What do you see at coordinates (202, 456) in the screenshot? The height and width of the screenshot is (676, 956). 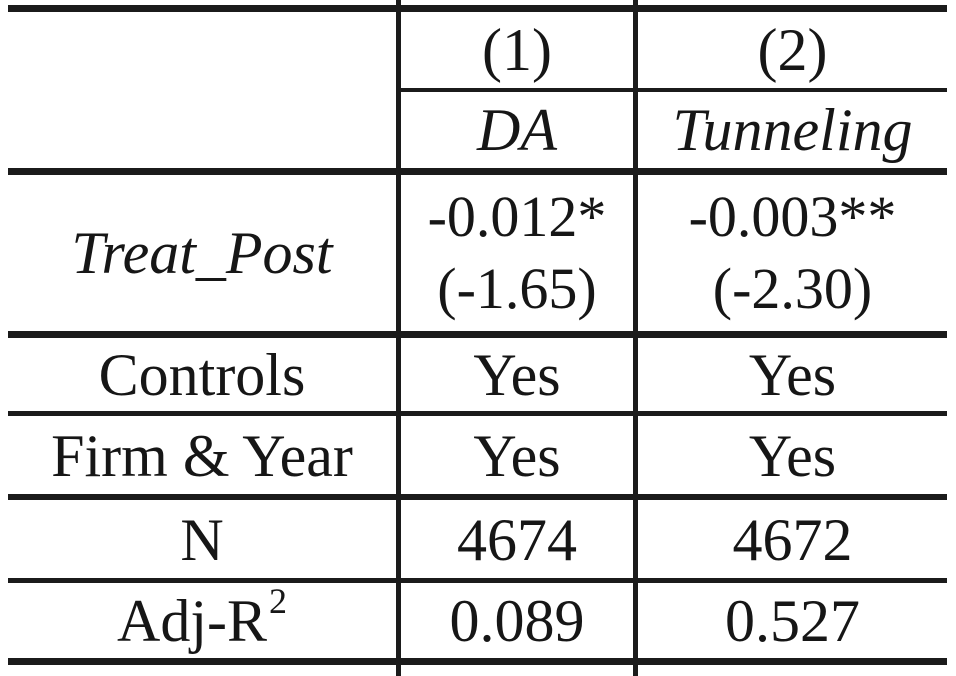 I see `row-label-firm-year: Firm & Year` at bounding box center [202, 456].